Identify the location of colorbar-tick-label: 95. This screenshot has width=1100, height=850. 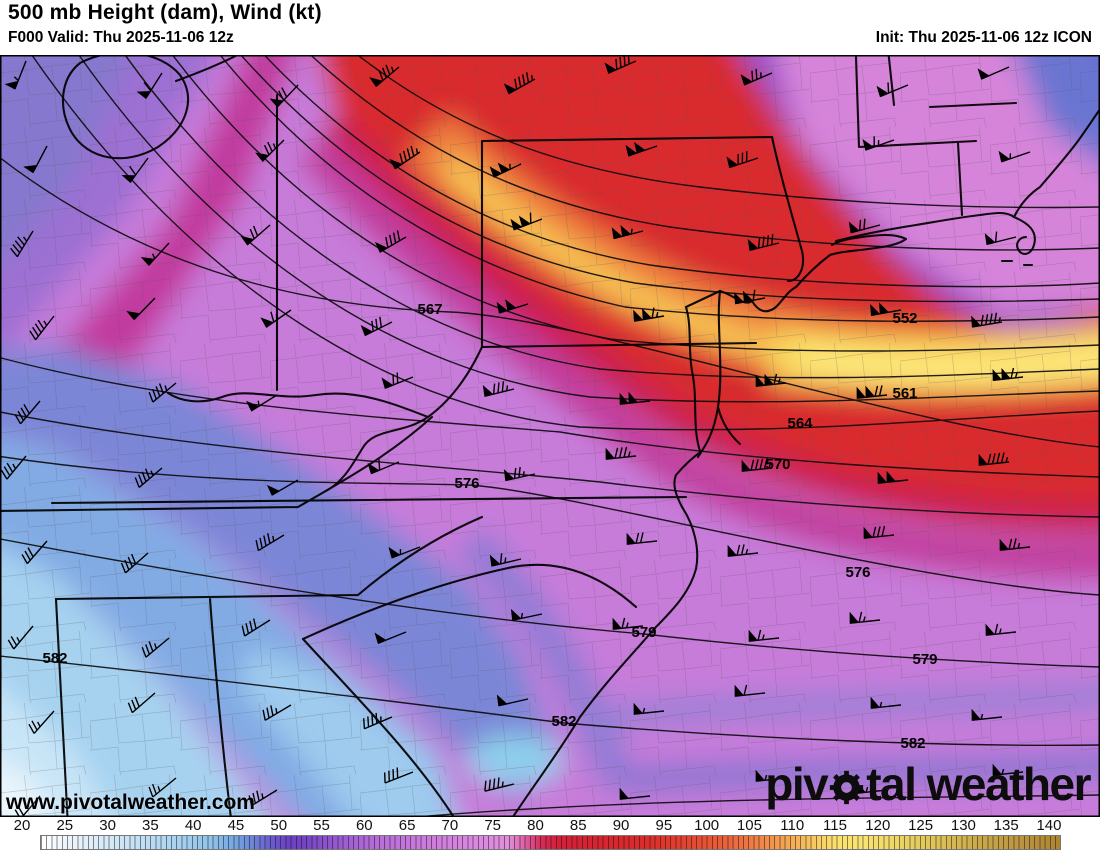
(664, 825).